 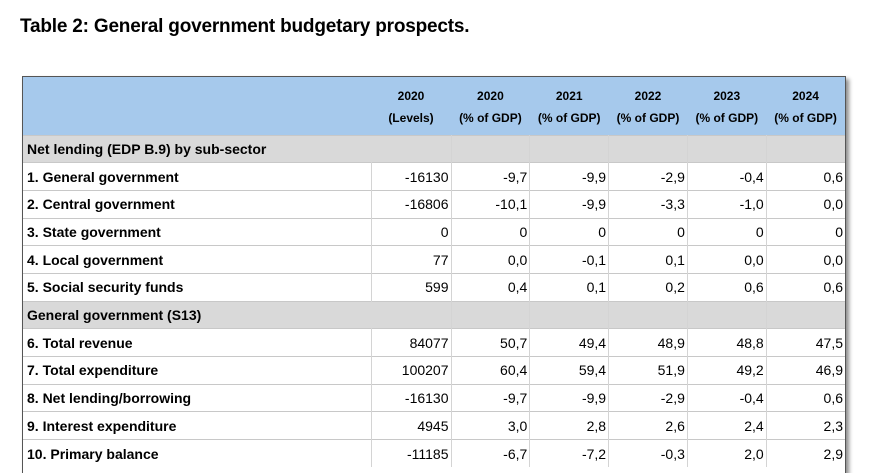 I want to click on value-cell: 2,6, so click(x=648, y=425).